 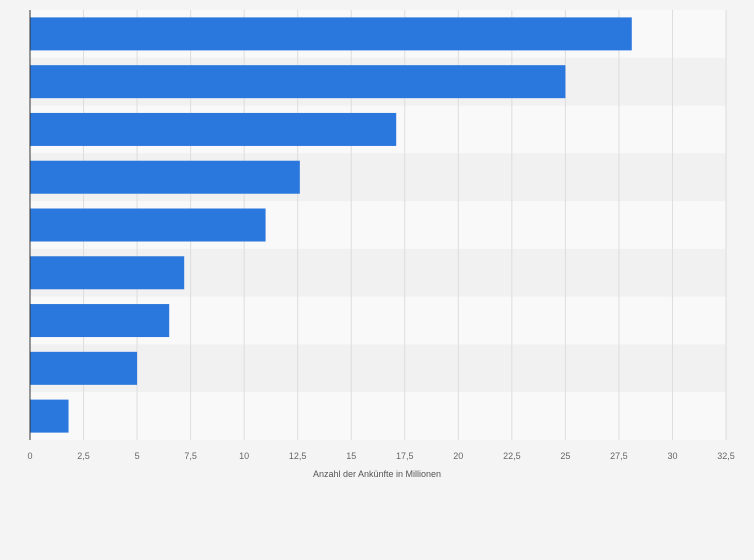 I want to click on x-tick-label: 22,5, so click(x=512, y=456).